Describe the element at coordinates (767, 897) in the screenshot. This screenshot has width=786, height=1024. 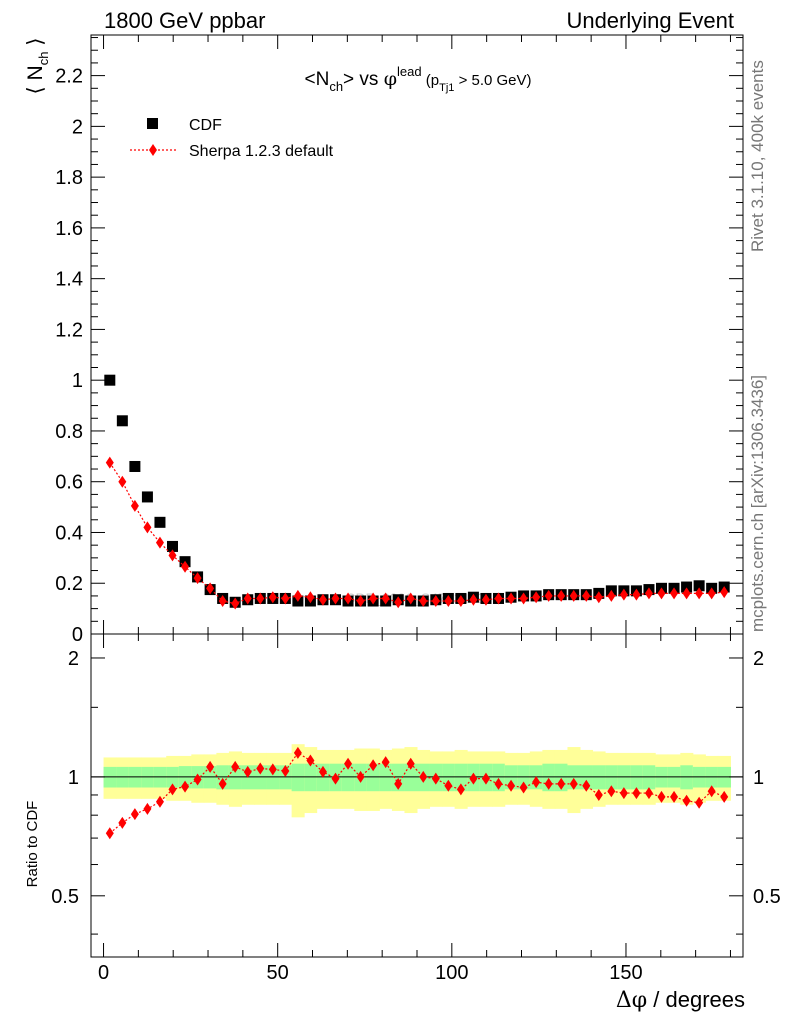
I see `lower-ytick-label-right: 0.5` at that location.